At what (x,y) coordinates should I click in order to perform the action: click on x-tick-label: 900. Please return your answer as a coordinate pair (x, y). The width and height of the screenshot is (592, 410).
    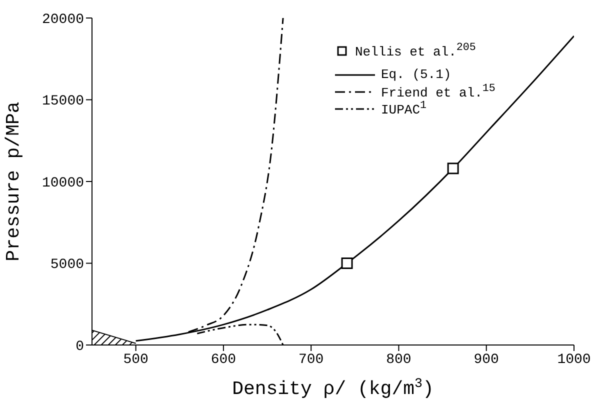
    Looking at the image, I should click on (486, 360).